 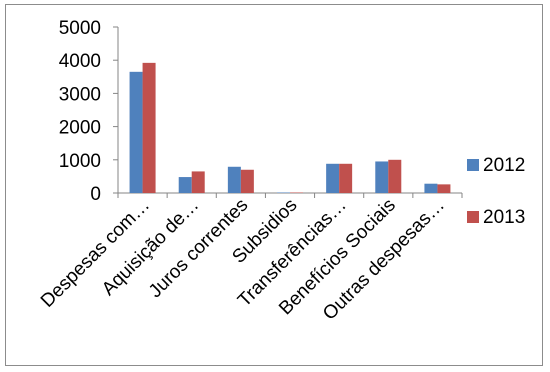 I want to click on legend-swatch-2012, so click(x=473, y=165).